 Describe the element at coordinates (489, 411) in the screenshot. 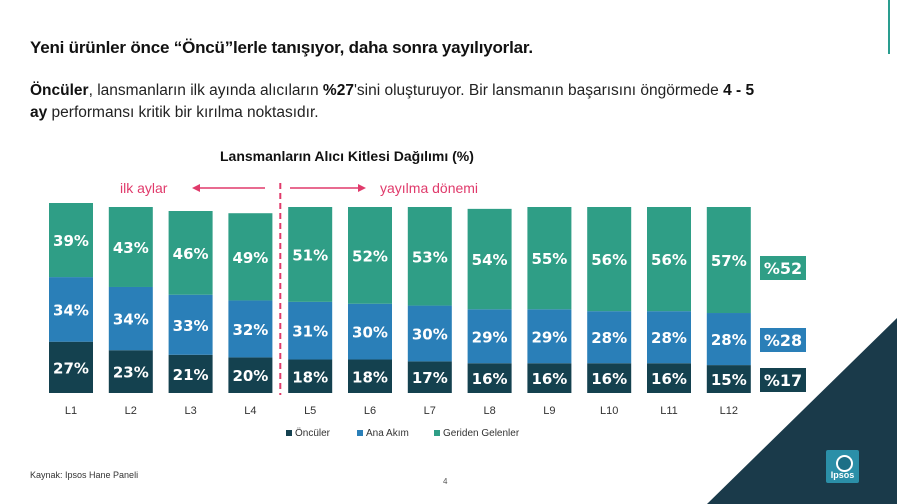

I see `x-tick-label: L8` at that location.